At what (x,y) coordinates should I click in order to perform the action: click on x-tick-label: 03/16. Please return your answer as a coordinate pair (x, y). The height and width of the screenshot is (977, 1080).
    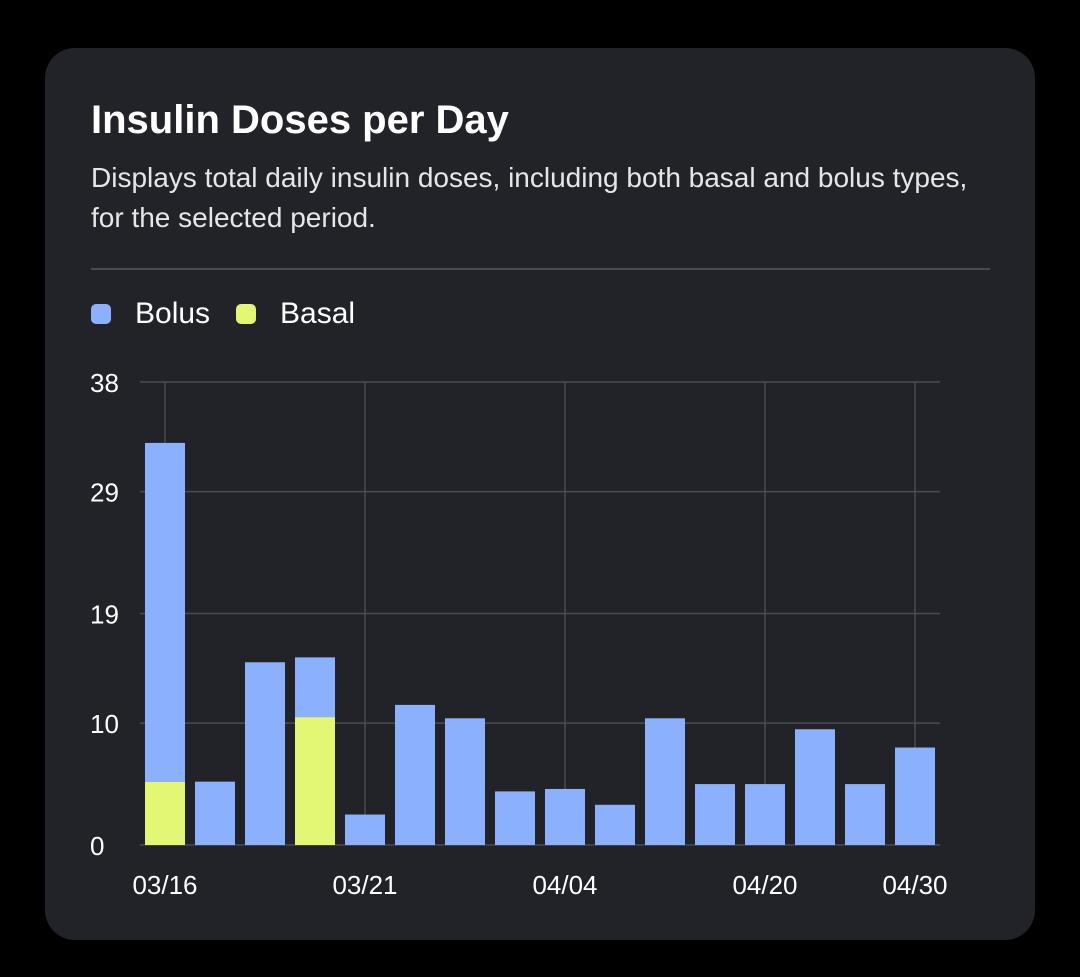
    Looking at the image, I should click on (164, 885).